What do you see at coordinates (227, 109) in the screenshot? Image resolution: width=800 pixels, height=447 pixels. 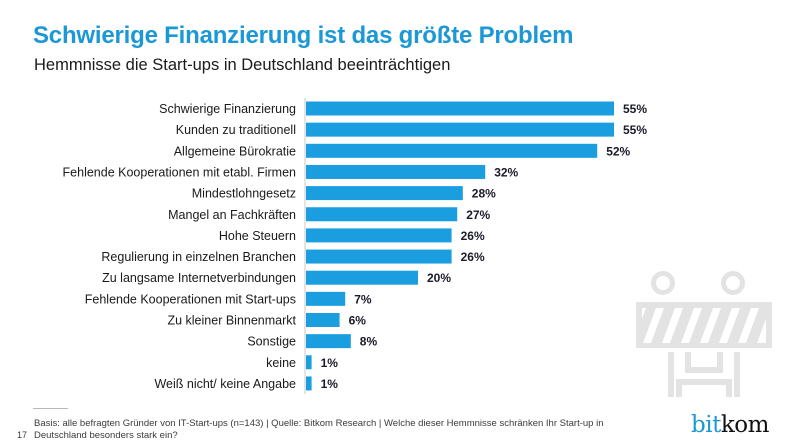 I see `category-label: Schwierige Finanzierung` at bounding box center [227, 109].